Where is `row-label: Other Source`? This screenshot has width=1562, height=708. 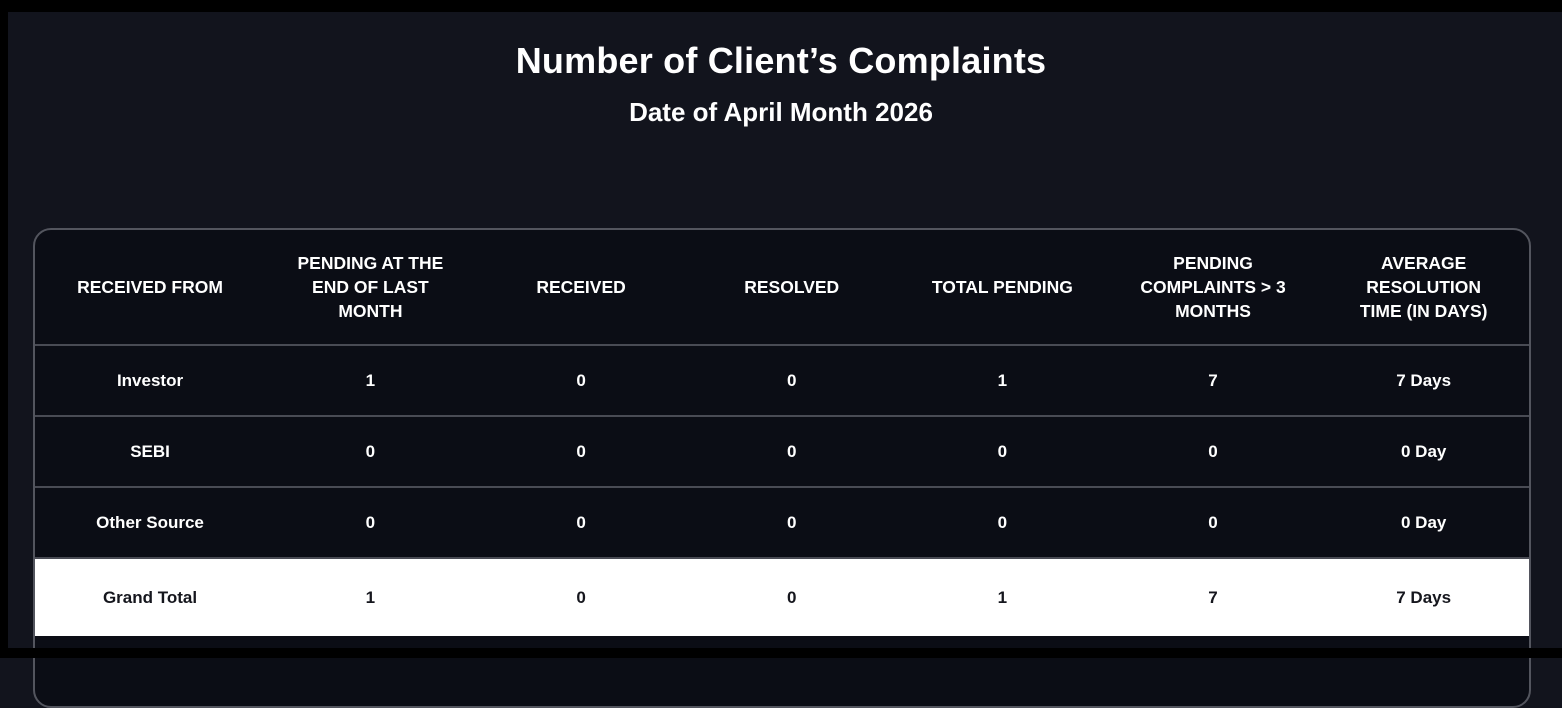 row-label: Other Source is located at coordinates (150, 522).